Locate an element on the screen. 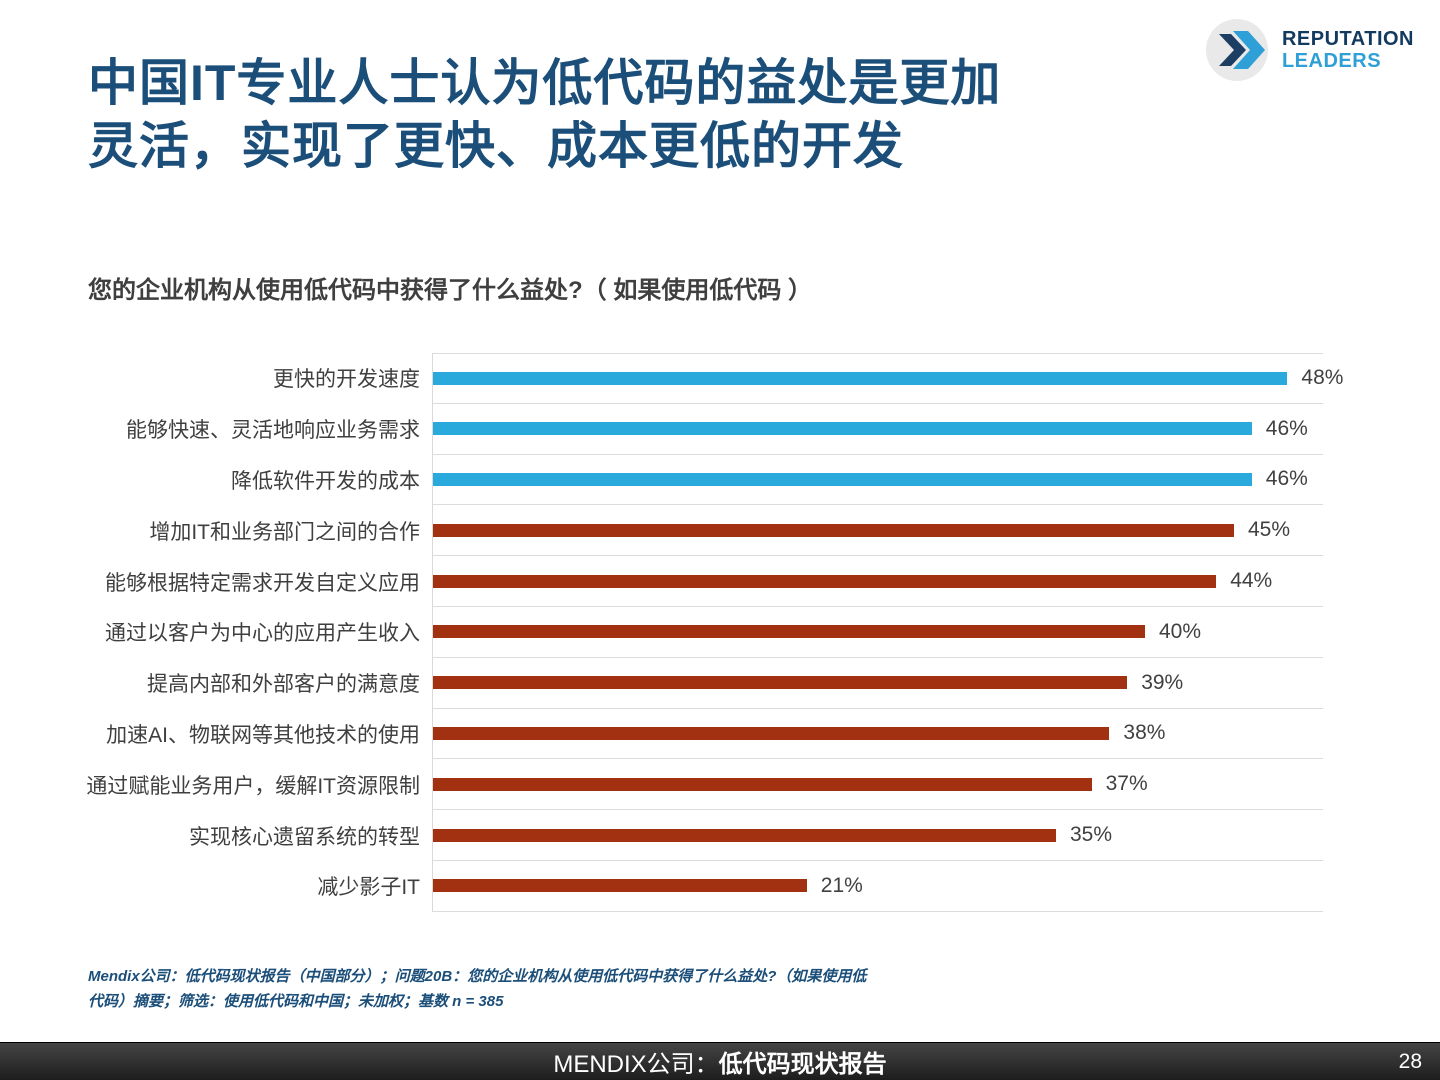  bar-row: 37% is located at coordinates (877, 785).